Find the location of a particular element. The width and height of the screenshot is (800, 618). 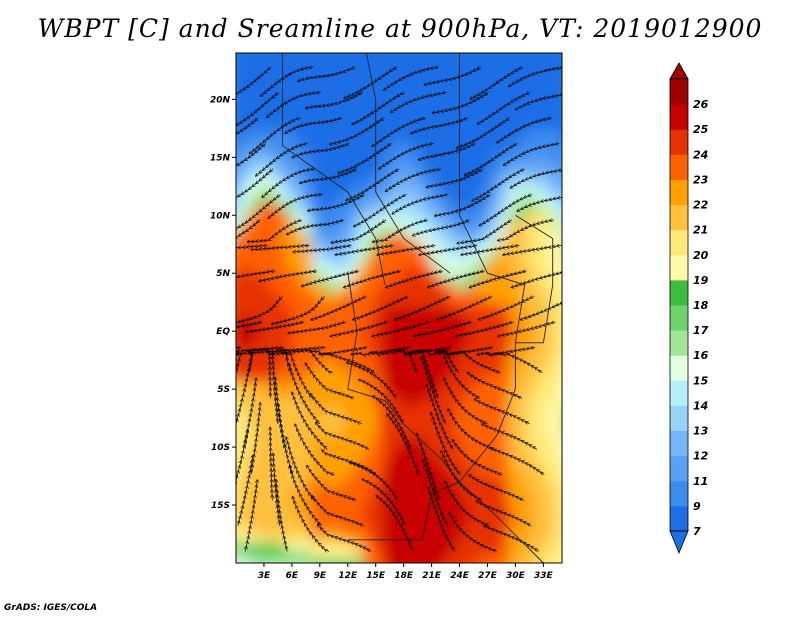

colorbar-label: 23 is located at coordinates (701, 179).